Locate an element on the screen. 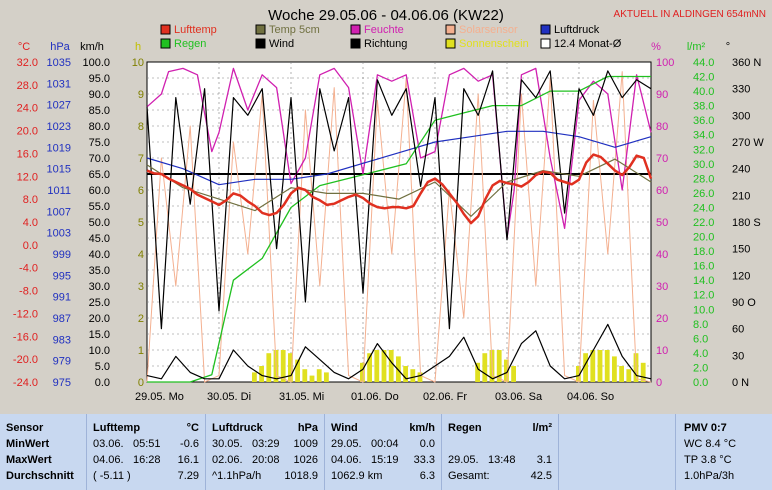 This screenshot has width=772, height=490. legend-label: 12.4 Monat-Ø is located at coordinates (588, 44).